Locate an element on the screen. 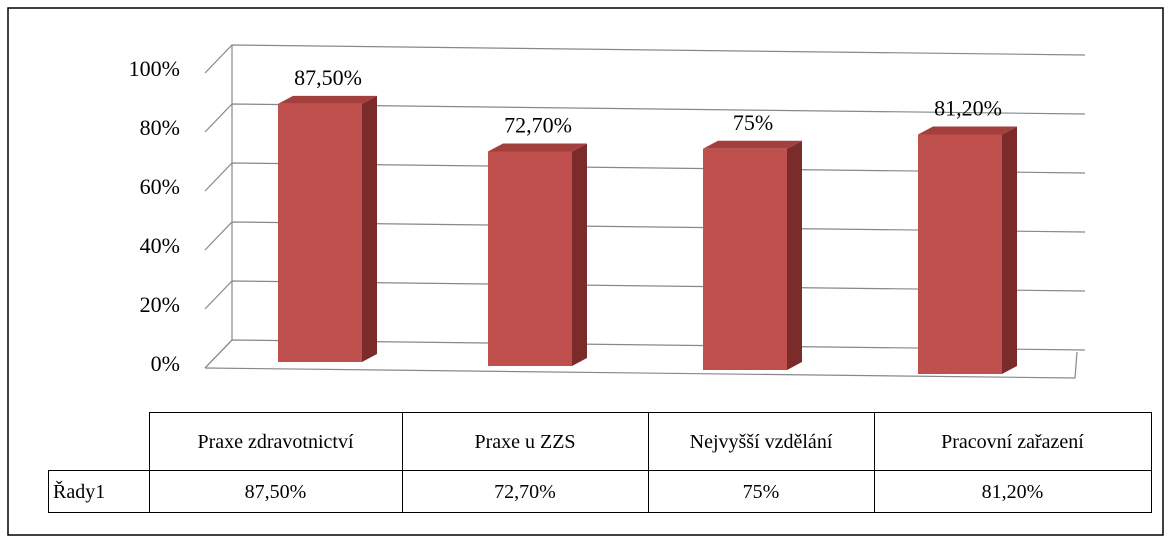 The image size is (1171, 540). category-cell: Pracovní zařazení is located at coordinates (1012, 441).